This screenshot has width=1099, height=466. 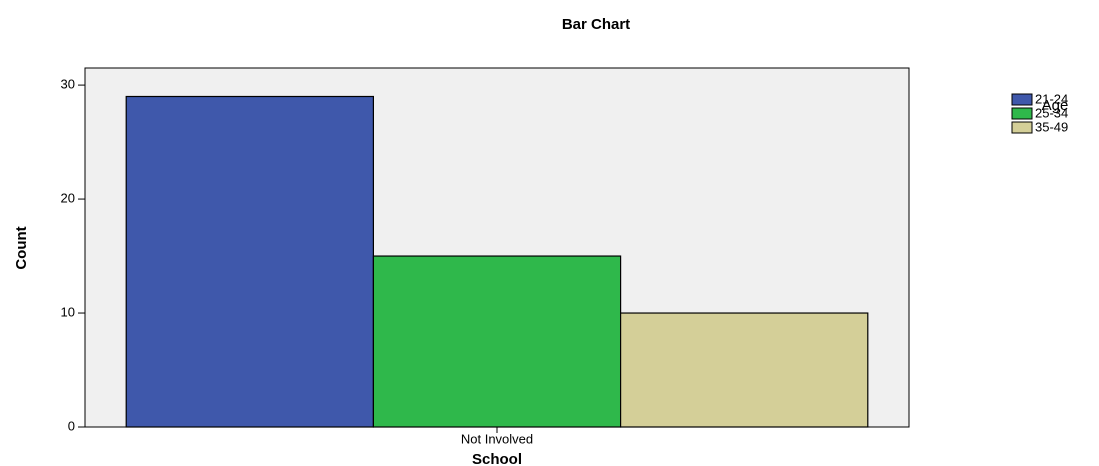 What do you see at coordinates (68, 311) in the screenshot?
I see `y-tick-label: 10` at bounding box center [68, 311].